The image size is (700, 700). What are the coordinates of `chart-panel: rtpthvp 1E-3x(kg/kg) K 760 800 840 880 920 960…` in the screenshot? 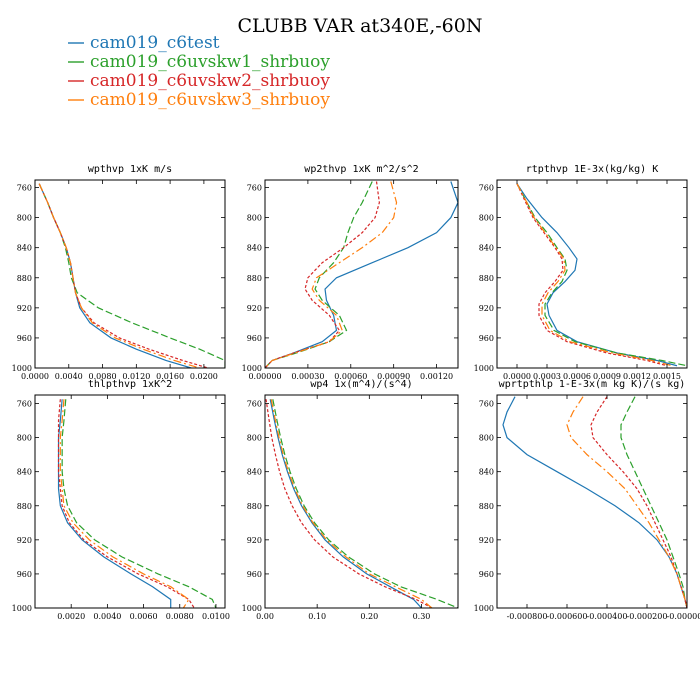 It's located at (581, 272).